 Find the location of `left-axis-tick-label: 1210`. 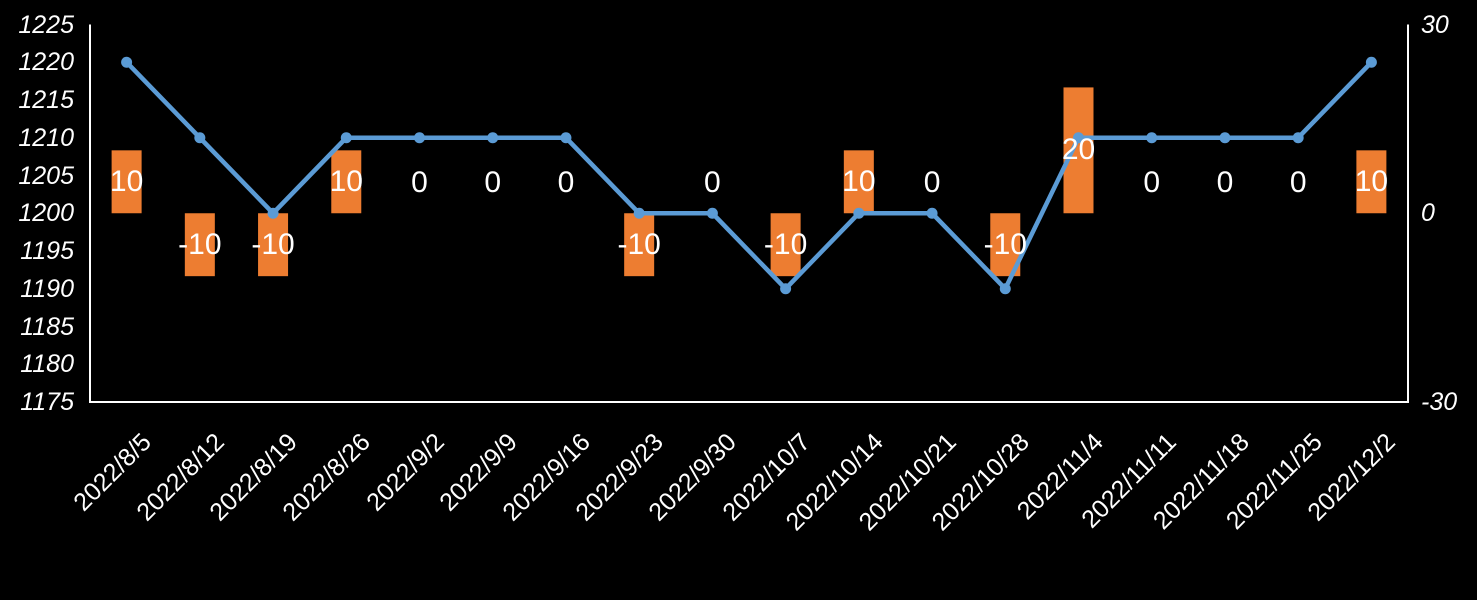

left-axis-tick-label: 1210 is located at coordinates (46, 137).